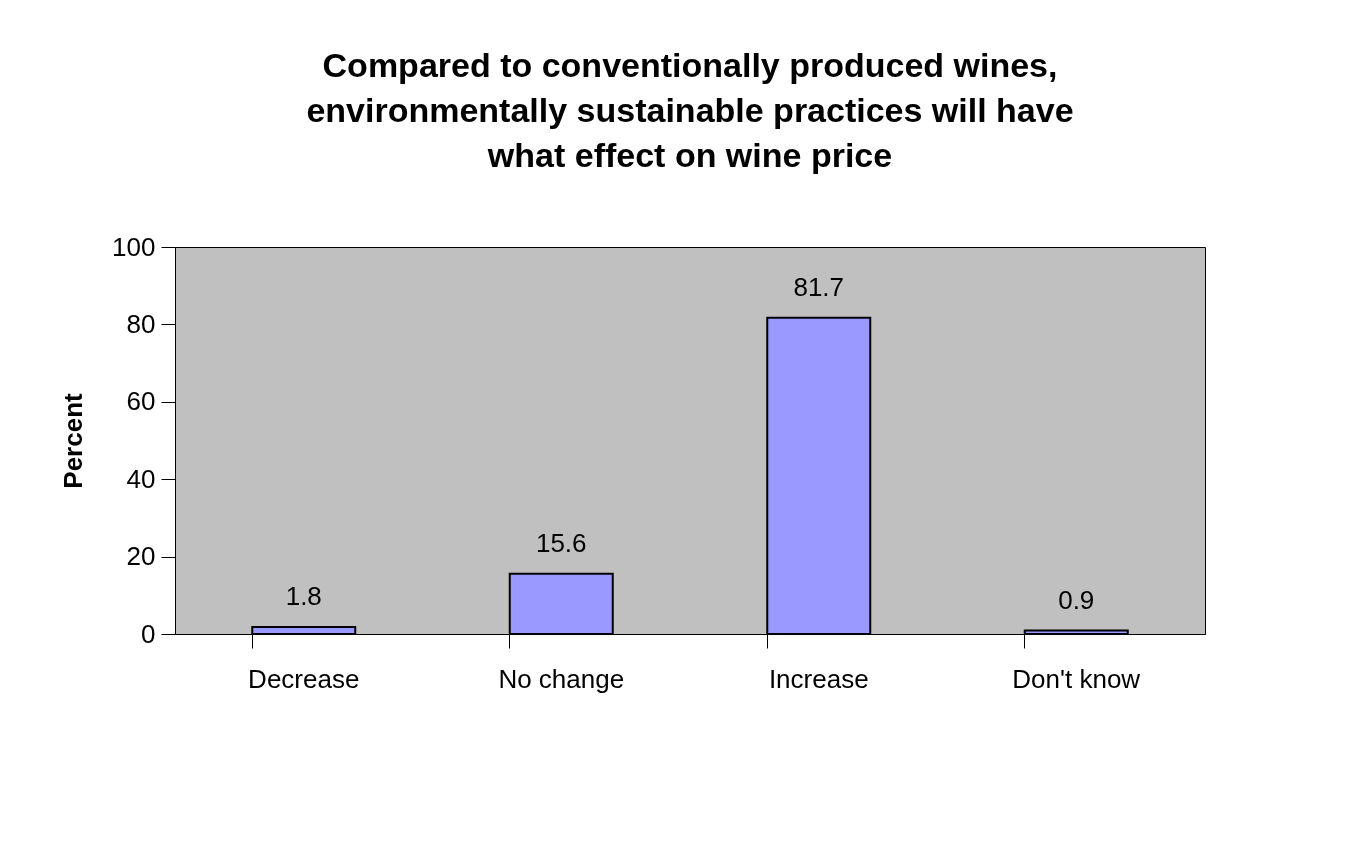 This screenshot has height=842, width=1370. What do you see at coordinates (141, 478) in the screenshot?
I see `y-tick-label: 40` at bounding box center [141, 478].